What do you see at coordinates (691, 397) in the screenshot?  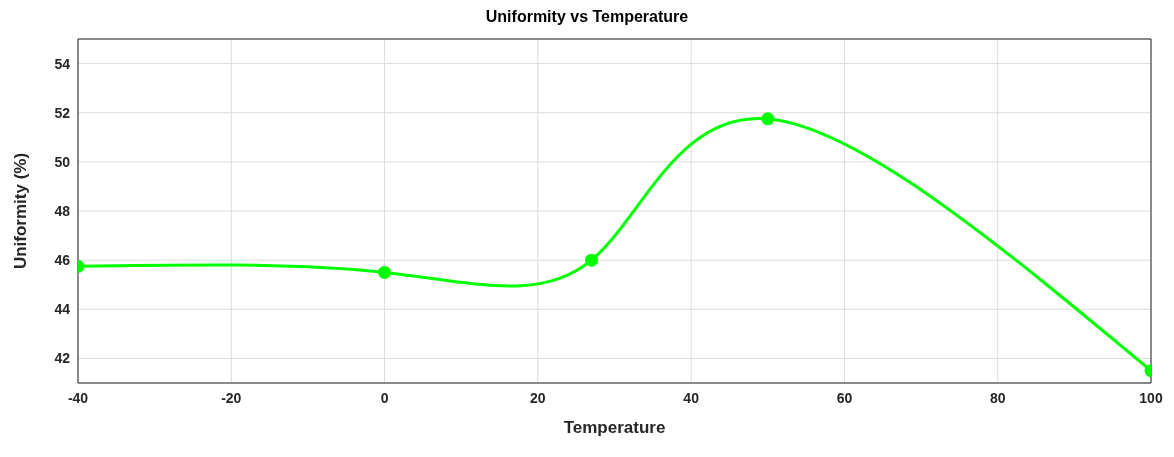 I see `x-tick-label: 40` at bounding box center [691, 397].